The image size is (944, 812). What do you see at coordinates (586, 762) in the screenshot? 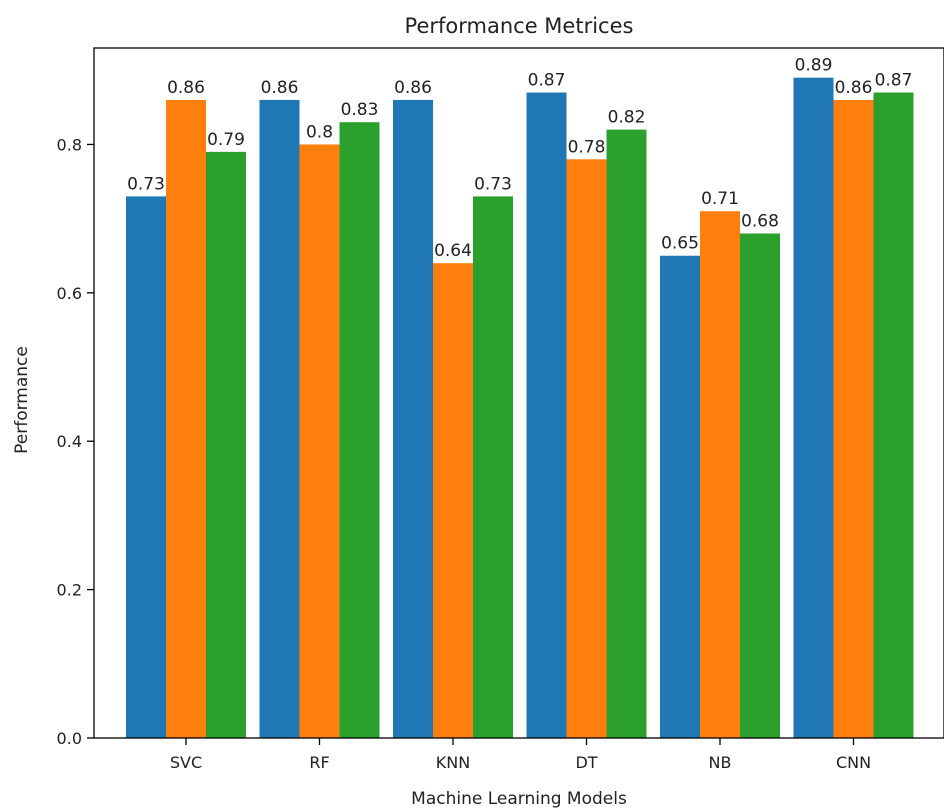
I see `x-tick-label: DT` at bounding box center [586, 762].